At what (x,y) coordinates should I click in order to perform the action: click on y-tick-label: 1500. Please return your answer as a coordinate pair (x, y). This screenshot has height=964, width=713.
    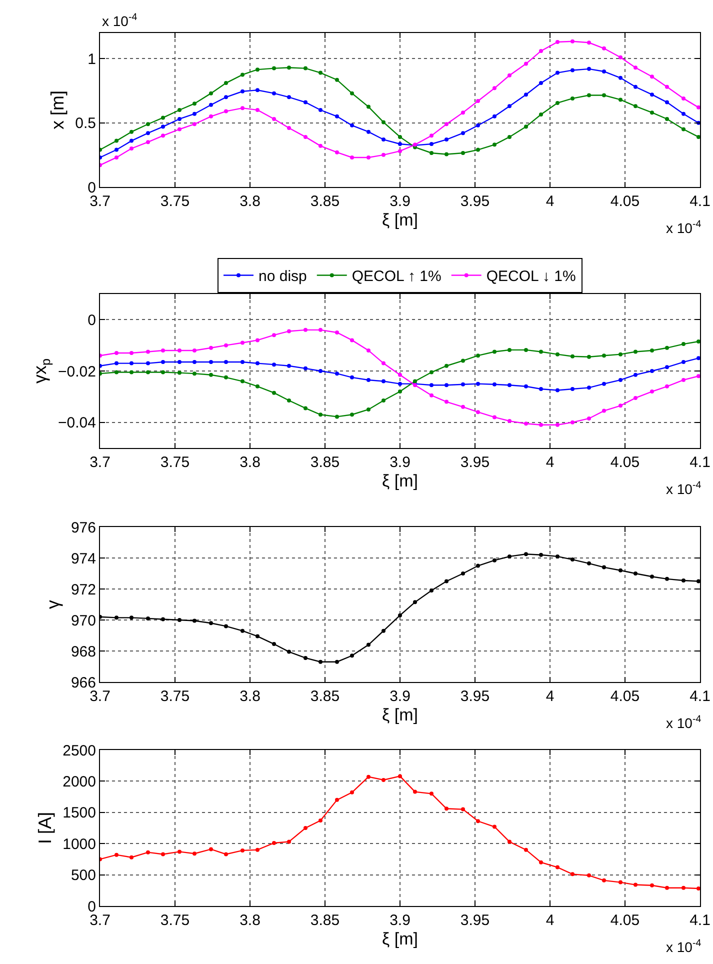
    Looking at the image, I should click on (79, 813).